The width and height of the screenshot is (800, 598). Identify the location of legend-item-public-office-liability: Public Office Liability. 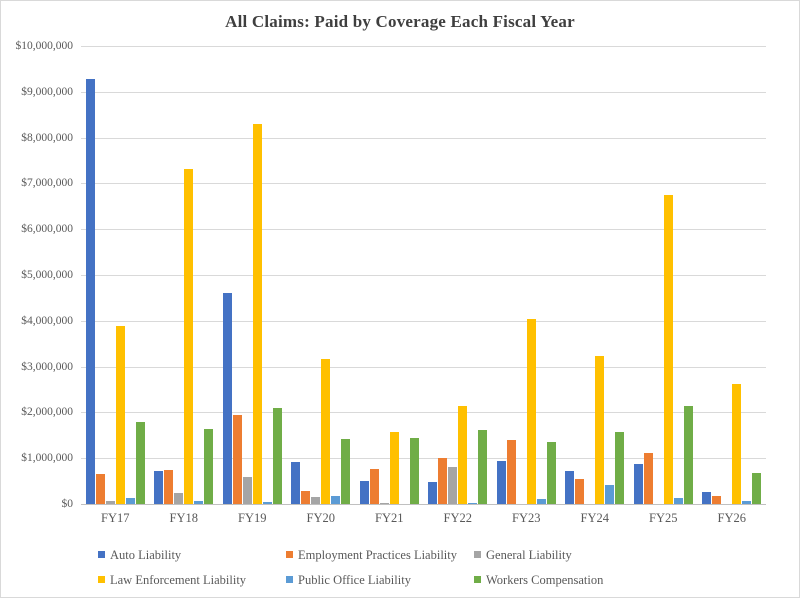
(348, 580).